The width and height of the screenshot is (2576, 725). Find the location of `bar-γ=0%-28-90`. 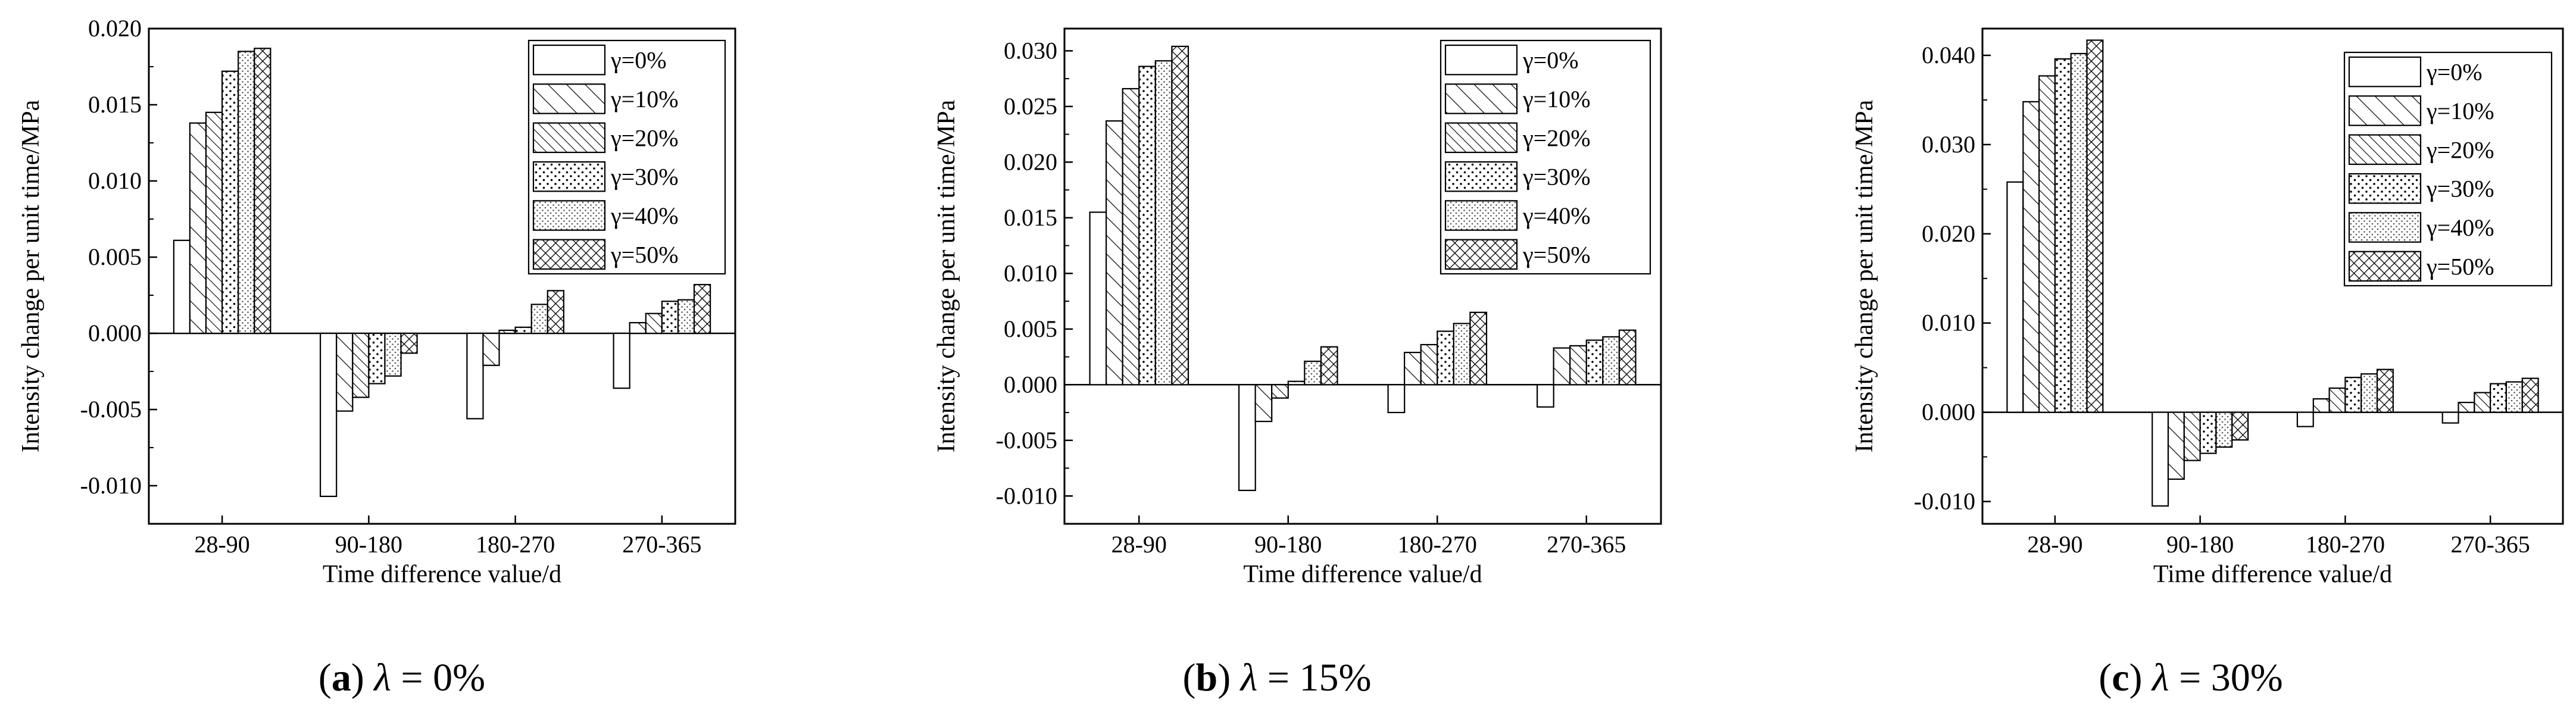

bar-γ=0%-28-90 is located at coordinates (182, 287).